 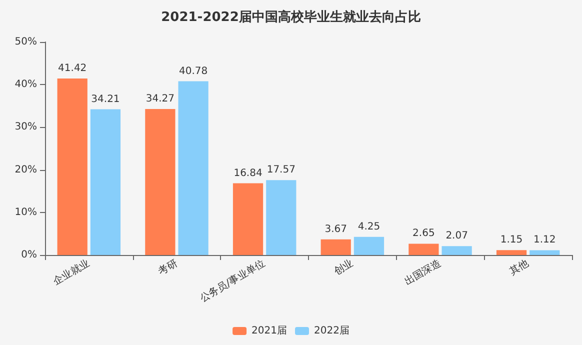 I want to click on data-label: 1.12, so click(x=545, y=240).